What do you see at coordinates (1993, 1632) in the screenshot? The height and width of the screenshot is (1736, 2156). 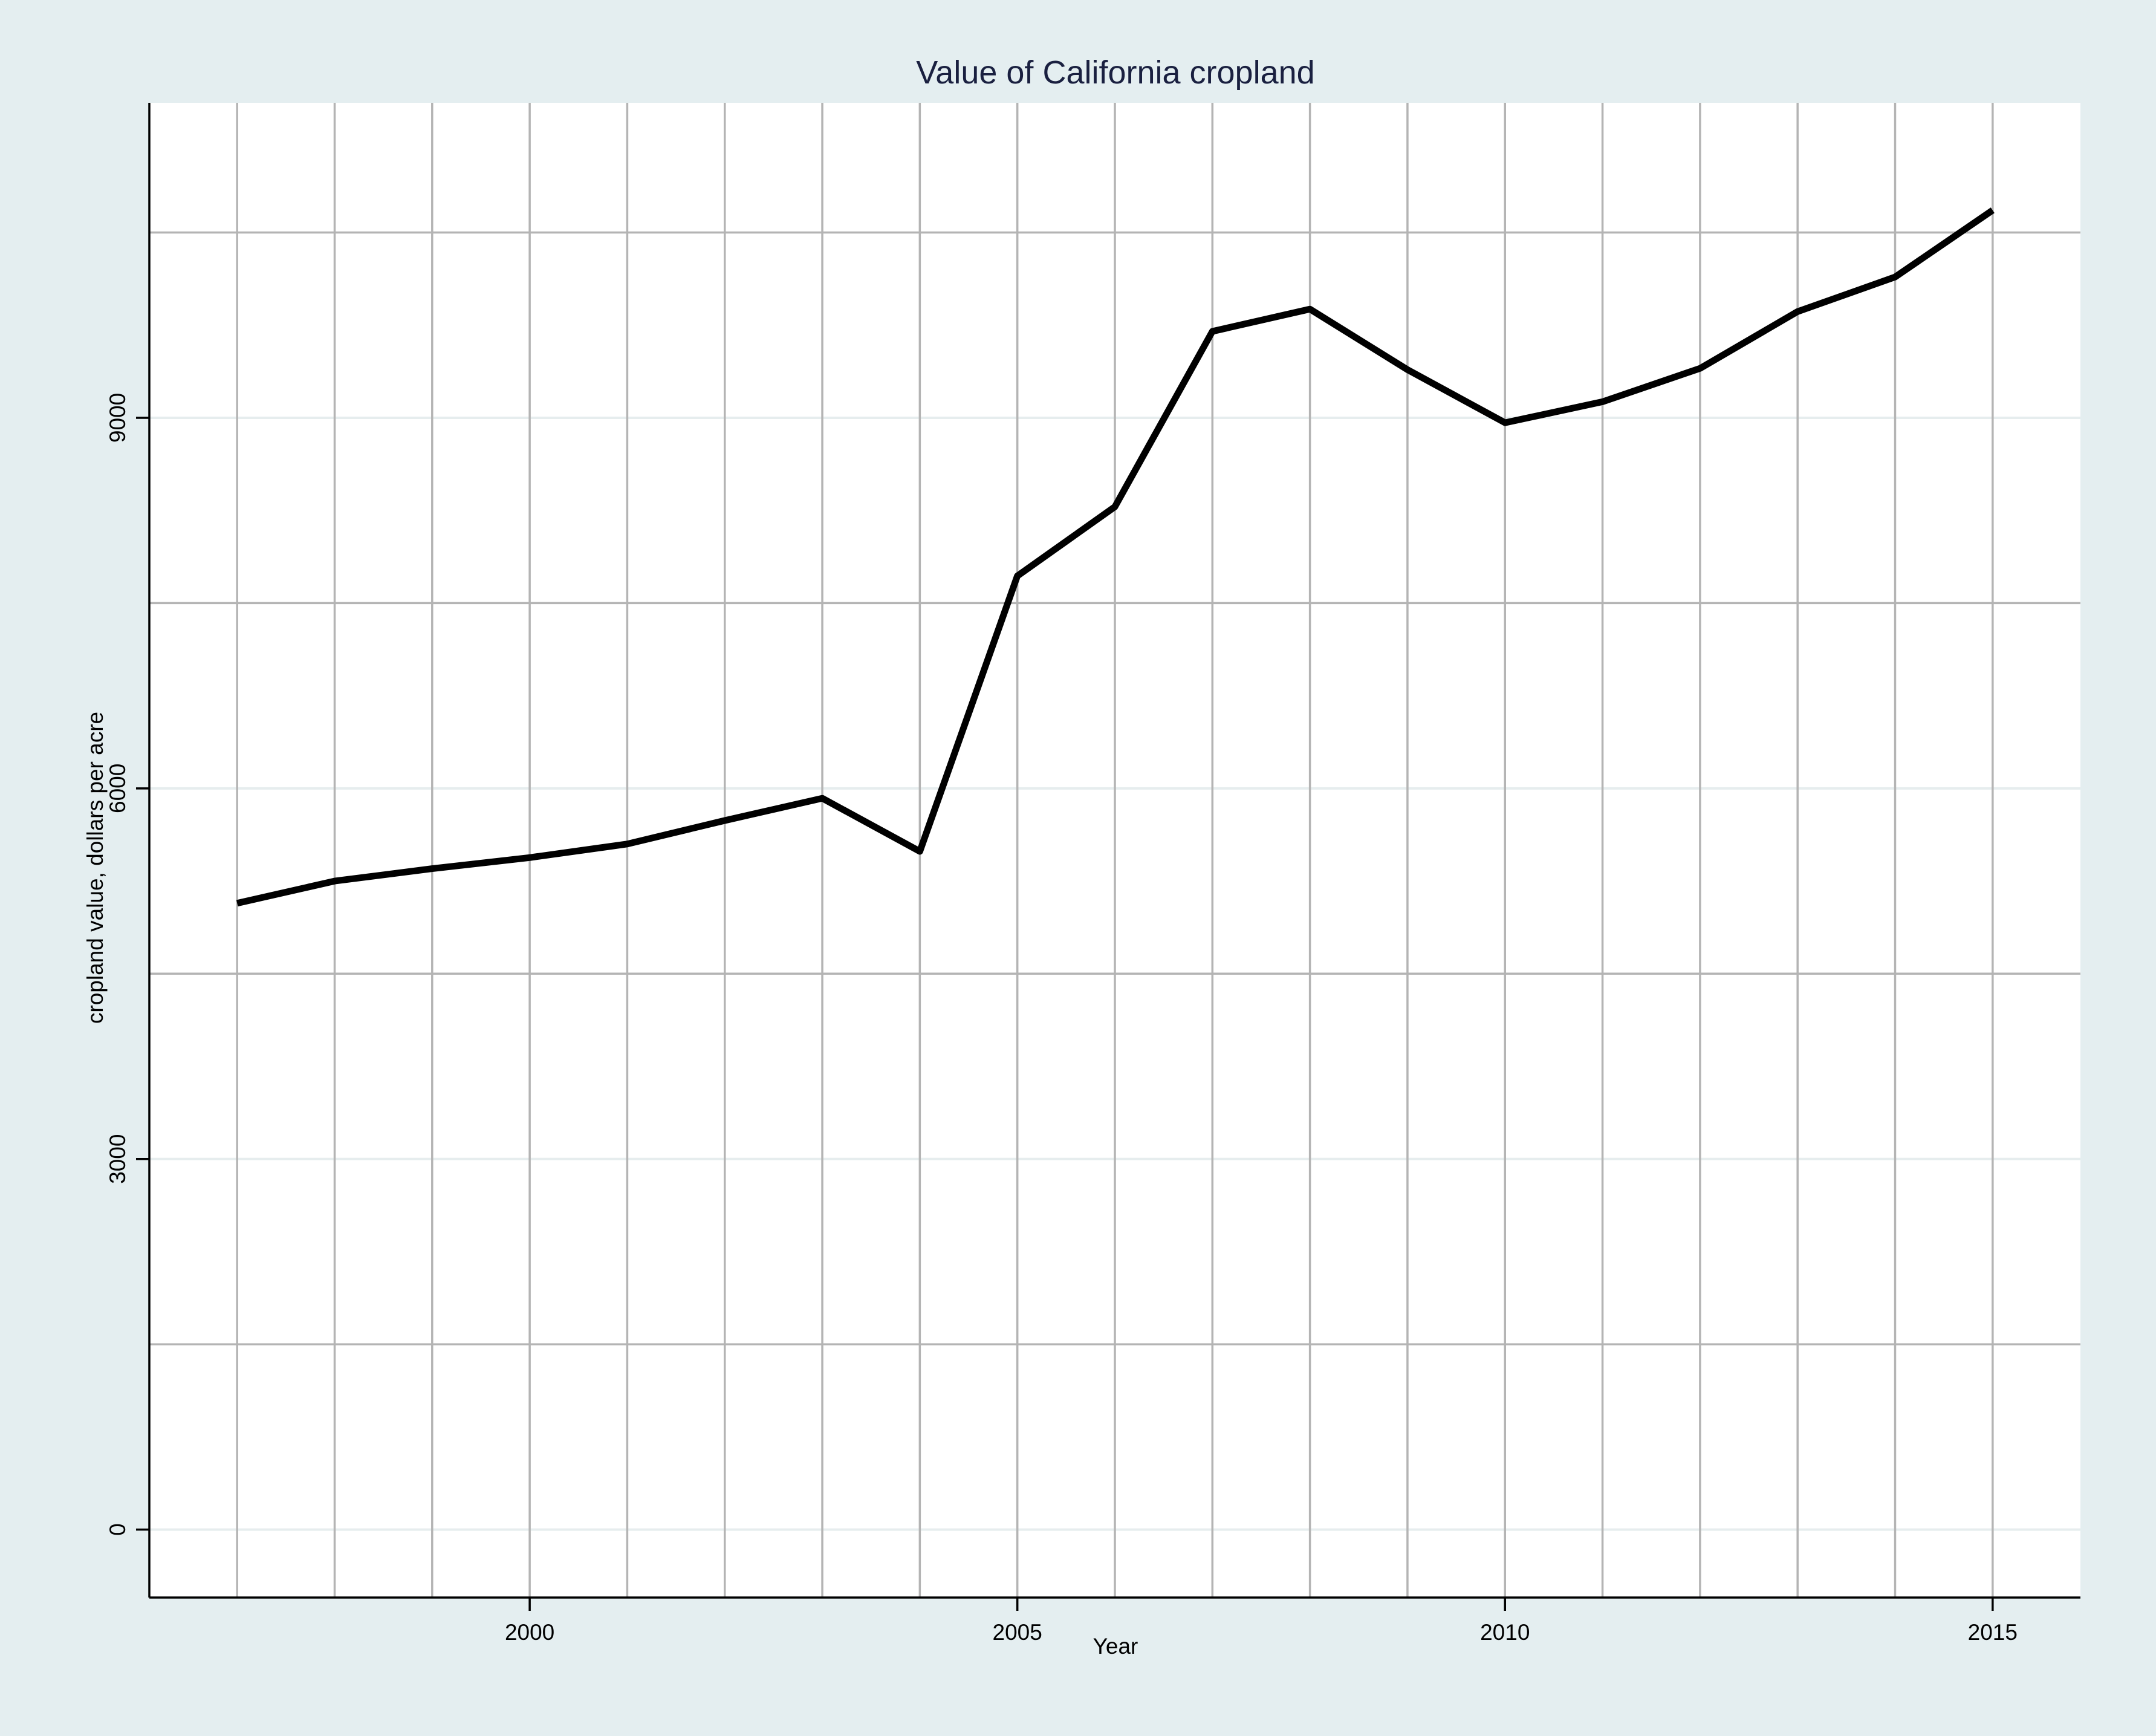 I see `x-tick-label: 2015` at bounding box center [1993, 1632].